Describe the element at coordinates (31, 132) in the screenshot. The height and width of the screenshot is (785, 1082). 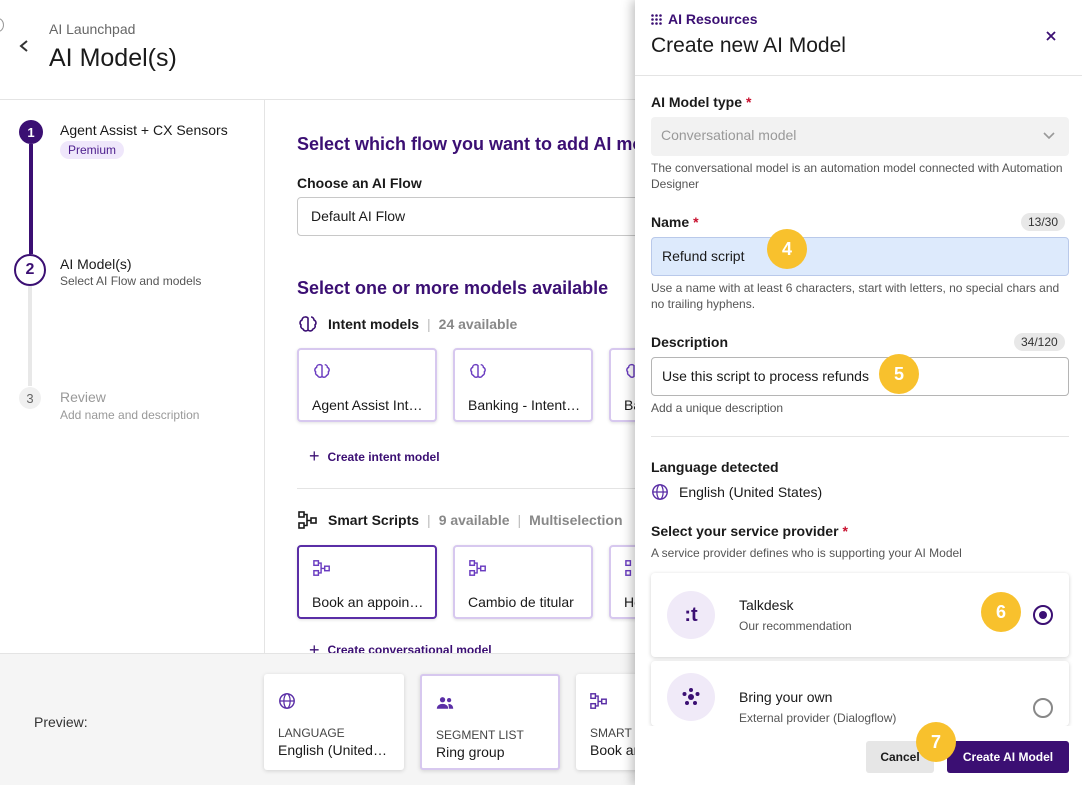
I see `step-1-indicator: 1` at that location.